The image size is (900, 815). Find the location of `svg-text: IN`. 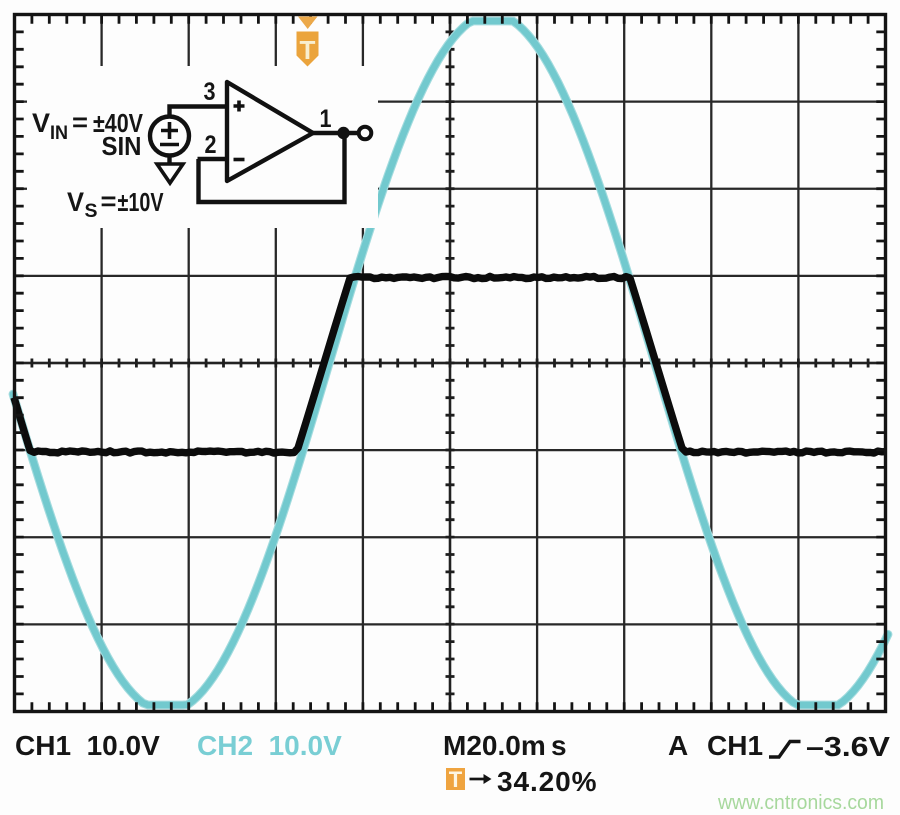

svg-text: IN is located at coordinates (59, 133).